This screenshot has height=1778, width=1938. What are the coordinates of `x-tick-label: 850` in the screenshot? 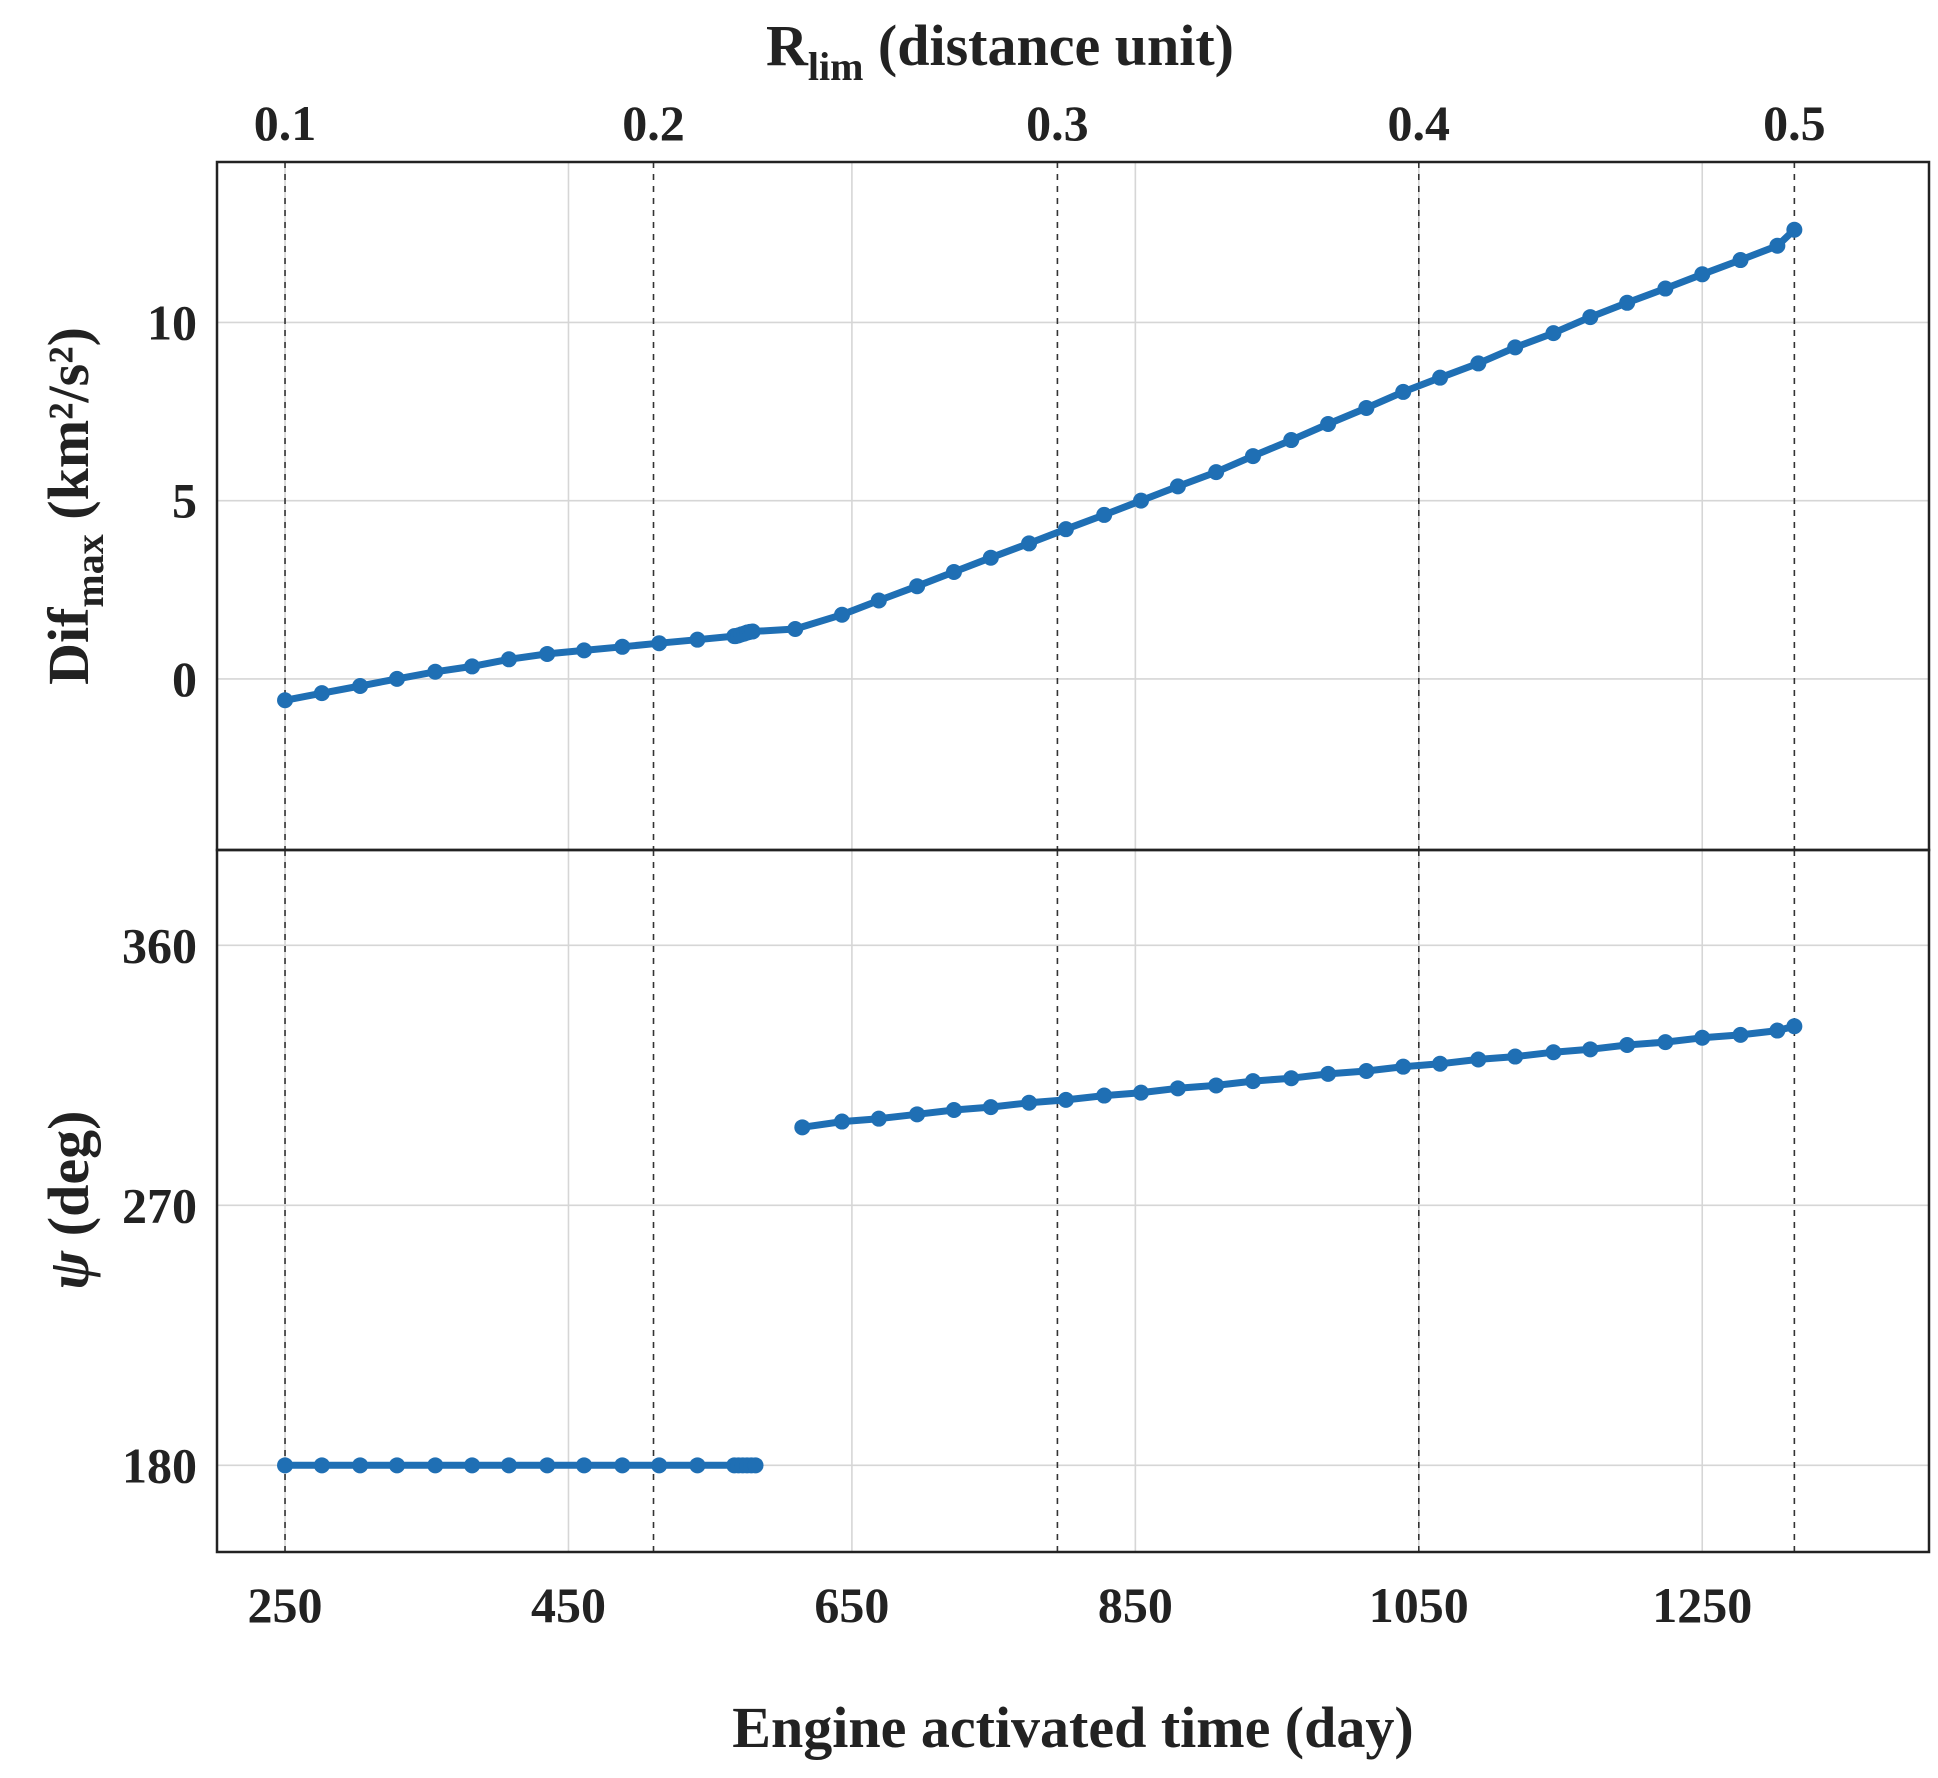 It's located at (1135, 1605).